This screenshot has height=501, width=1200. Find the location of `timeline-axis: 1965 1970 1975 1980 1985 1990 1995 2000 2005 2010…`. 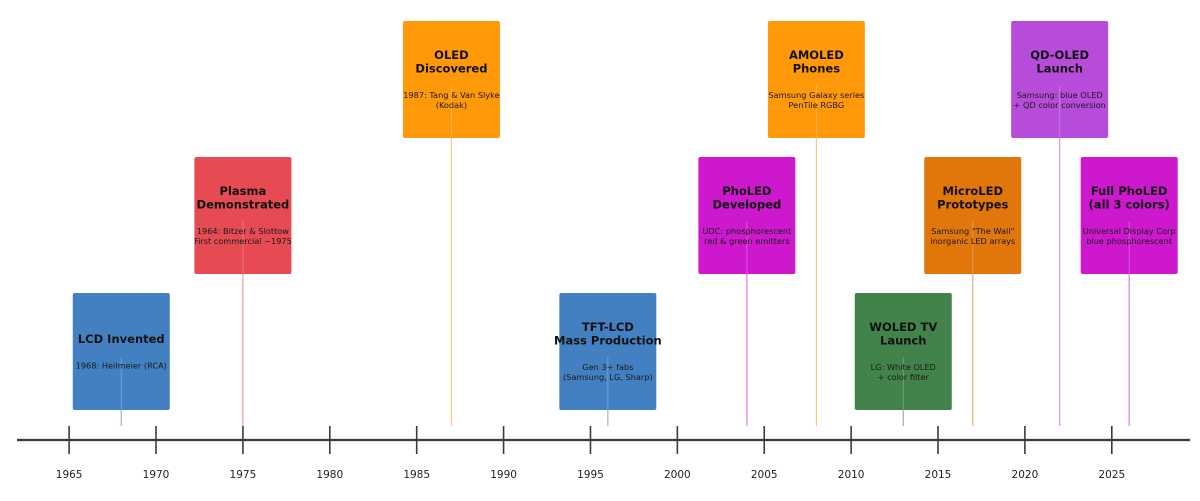

timeline-axis: 1965 1970 1975 1980 1985 1990 1995 2000 2005 2010… is located at coordinates (603, 453).